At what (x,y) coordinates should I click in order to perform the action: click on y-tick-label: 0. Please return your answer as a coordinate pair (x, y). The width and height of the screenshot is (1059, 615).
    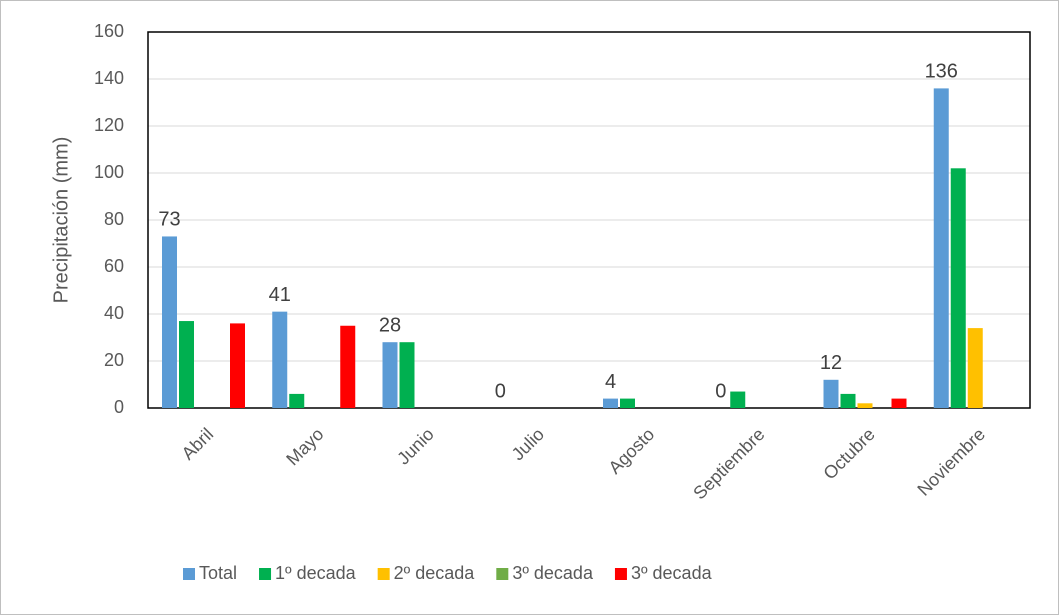
    Looking at the image, I should click on (119, 407).